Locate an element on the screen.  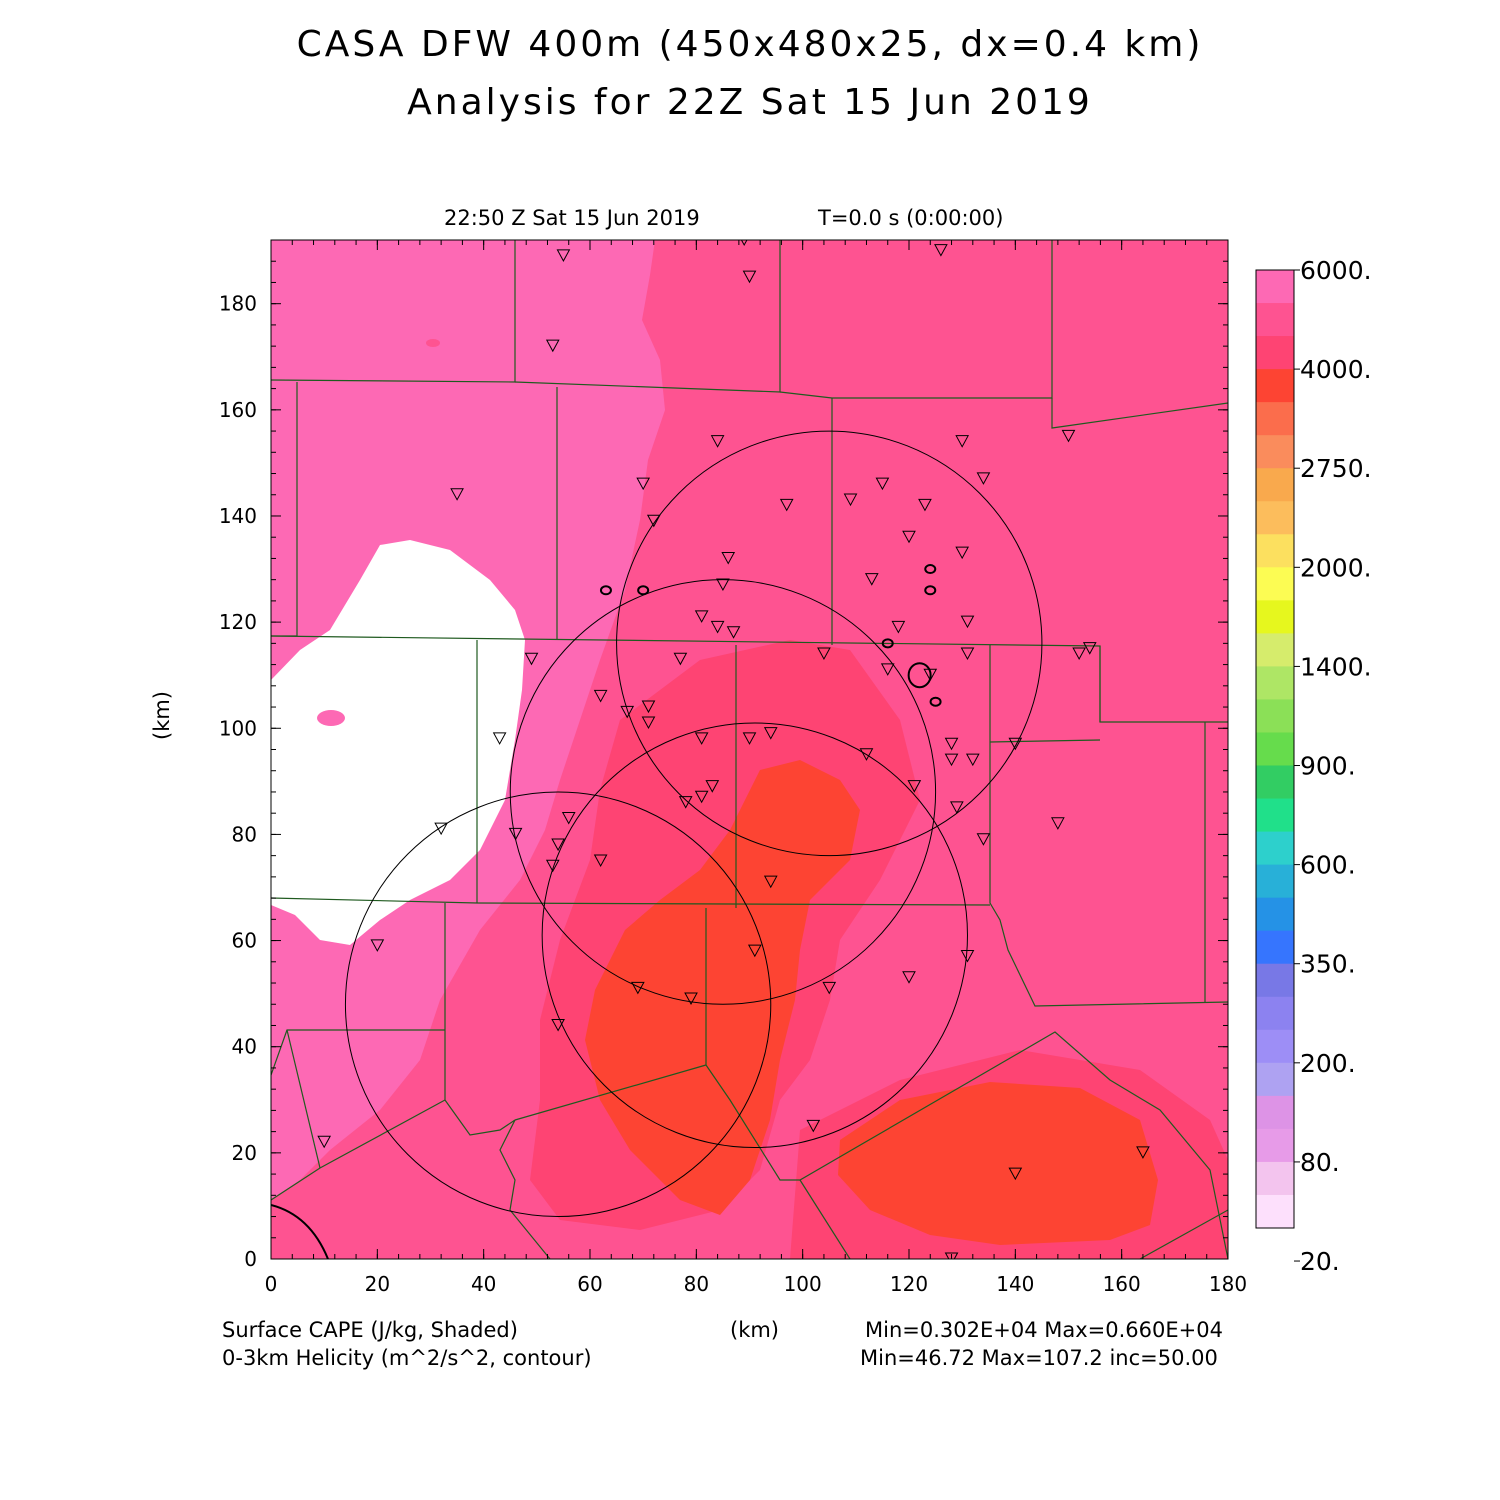
field1-name: Surface CAPE (J/kg, Shaded) is located at coordinates (370, 1330).